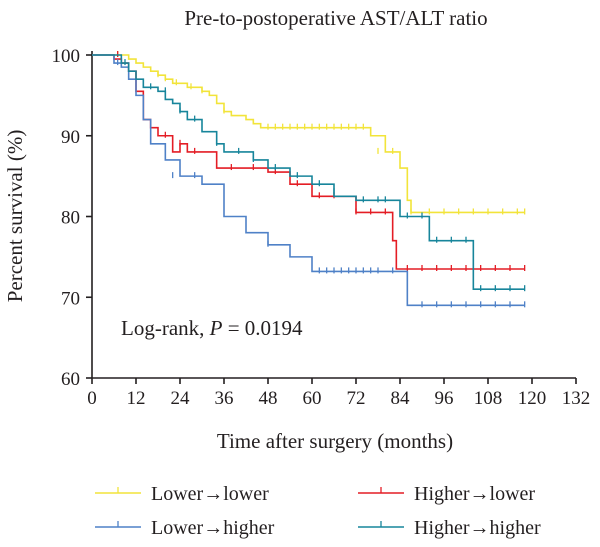 The width and height of the screenshot is (600, 547). Describe the element at coordinates (136, 398) in the screenshot. I see `x-tick-label: 12` at that location.